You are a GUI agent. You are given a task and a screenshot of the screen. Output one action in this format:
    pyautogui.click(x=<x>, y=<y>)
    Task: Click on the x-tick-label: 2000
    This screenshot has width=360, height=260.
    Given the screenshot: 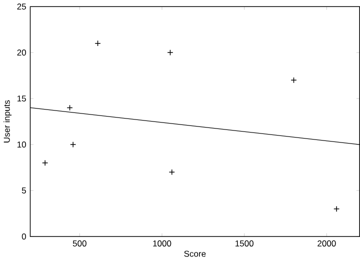 What is the action you would take?
    pyautogui.click(x=327, y=243)
    